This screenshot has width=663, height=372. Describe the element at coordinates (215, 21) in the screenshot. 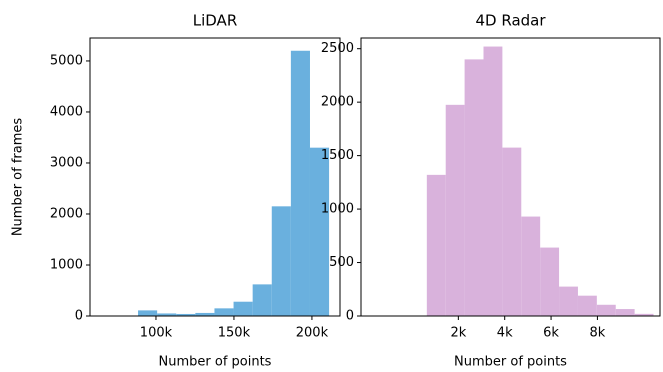

I see `chart-title: LiDAR` at that location.